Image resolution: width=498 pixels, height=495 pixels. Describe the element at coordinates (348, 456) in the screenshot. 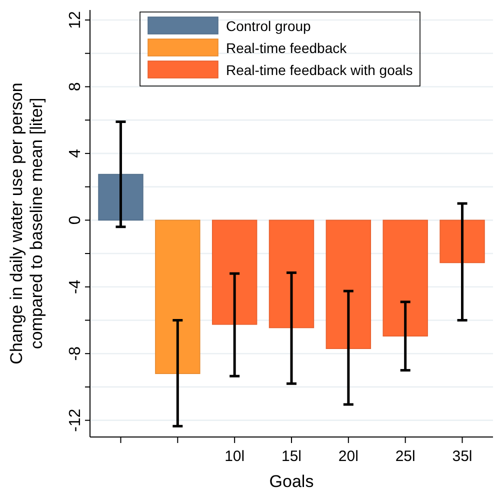

I see `x-tick-label: 20l` at that location.